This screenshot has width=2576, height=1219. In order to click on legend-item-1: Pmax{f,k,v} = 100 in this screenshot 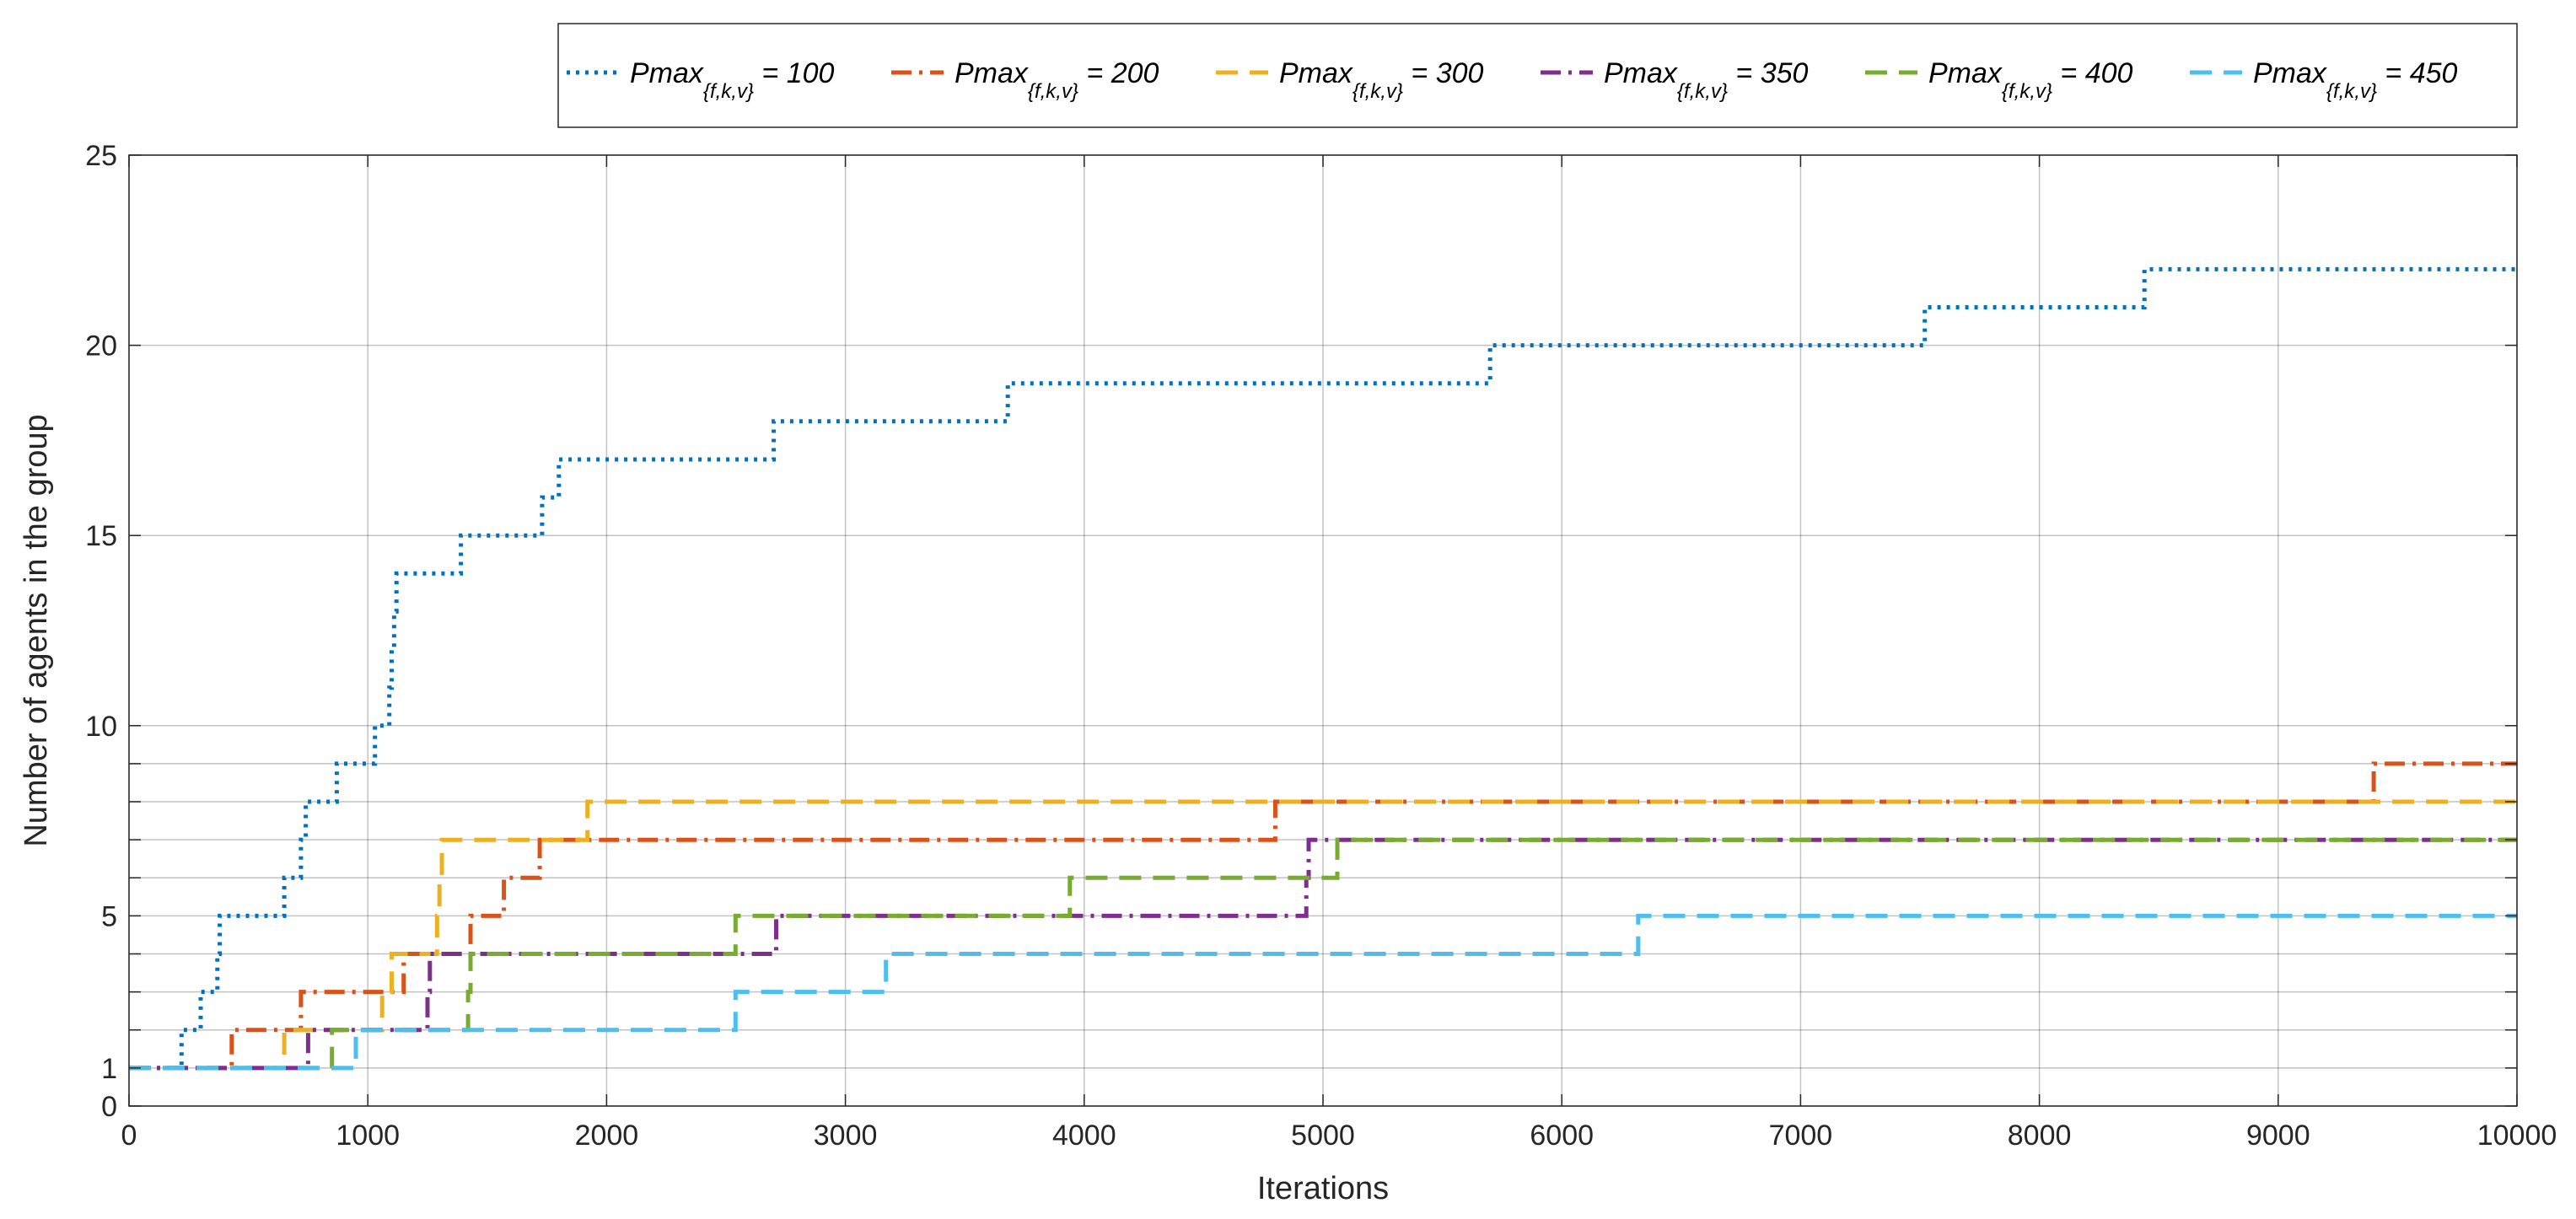, I will do `click(701, 80)`.